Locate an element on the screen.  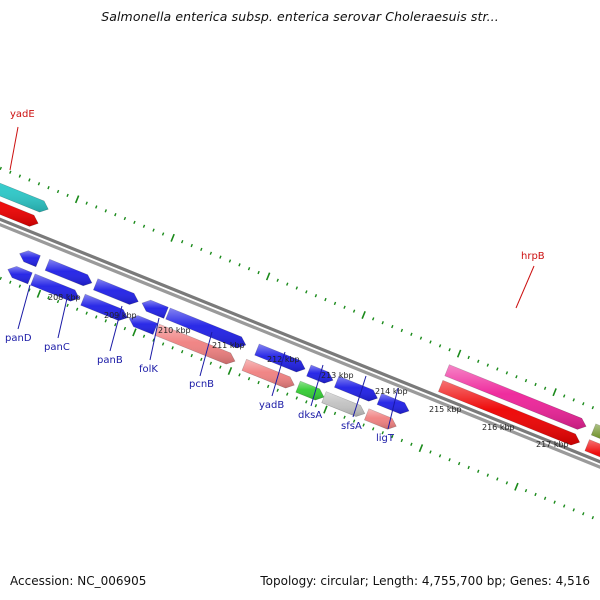
gene-label-text: panC is located at coordinates (57, 347).